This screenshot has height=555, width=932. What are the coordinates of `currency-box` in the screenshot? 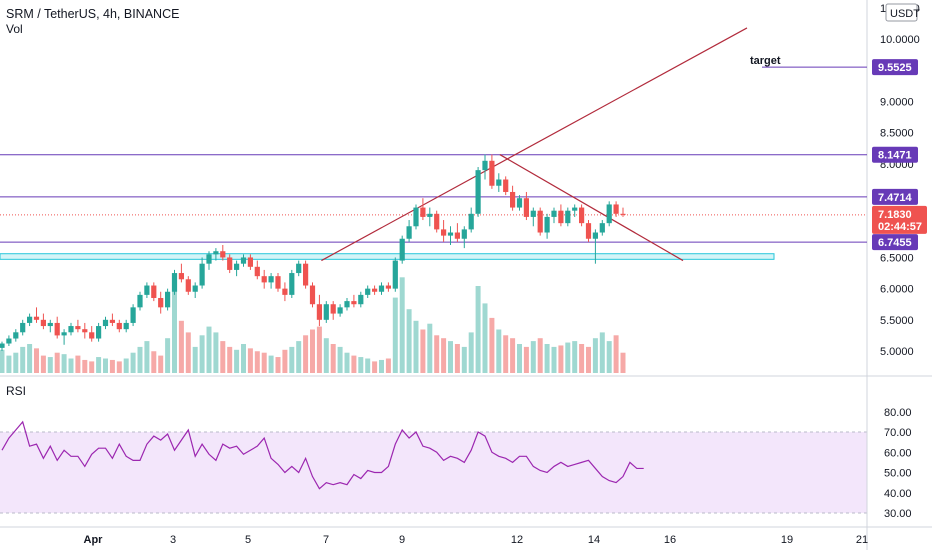 It's located at (901, 12).